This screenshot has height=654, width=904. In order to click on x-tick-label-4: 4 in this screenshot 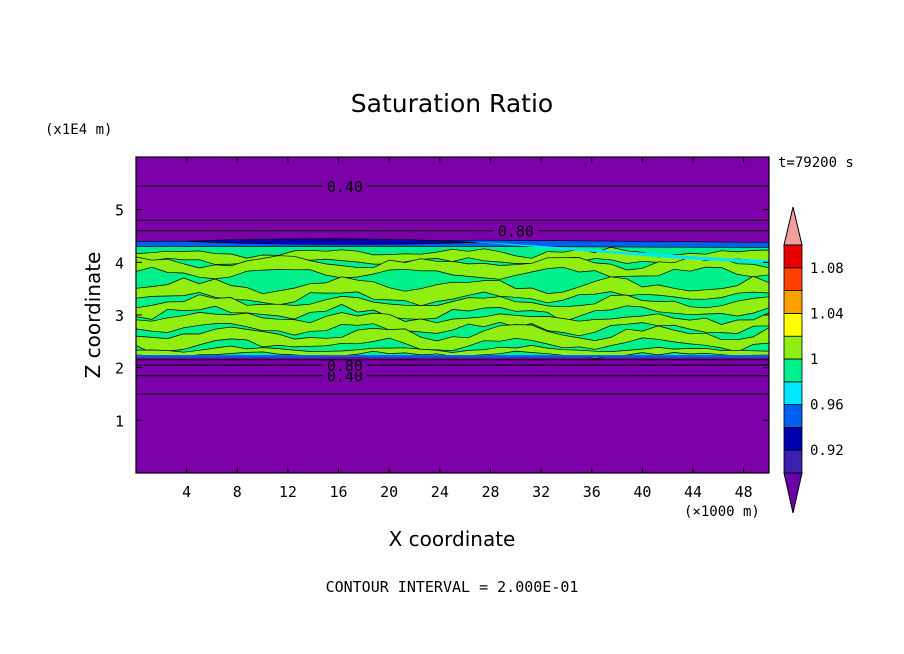, I will do `click(186, 492)`.